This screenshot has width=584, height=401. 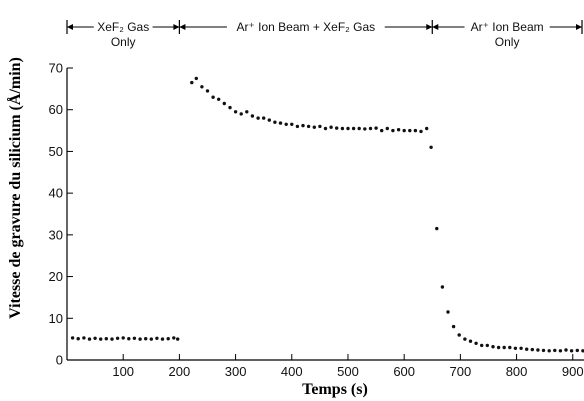 I want to click on x-tick-label: 800, so click(x=517, y=371).